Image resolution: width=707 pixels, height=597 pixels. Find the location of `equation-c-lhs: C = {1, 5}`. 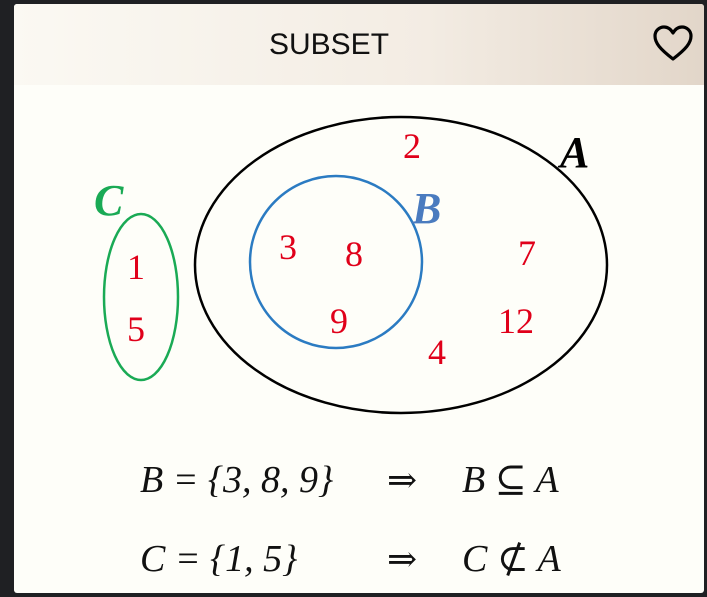

equation-c-lhs: C = {1, 5} is located at coordinates (218, 559).